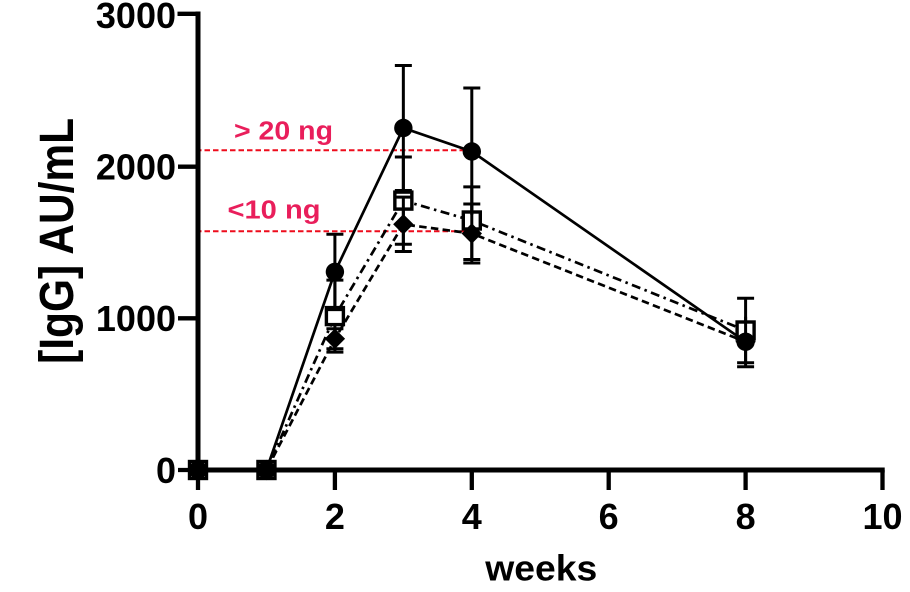 This screenshot has width=910, height=592. I want to click on svg-text: 8, so click(746, 516).